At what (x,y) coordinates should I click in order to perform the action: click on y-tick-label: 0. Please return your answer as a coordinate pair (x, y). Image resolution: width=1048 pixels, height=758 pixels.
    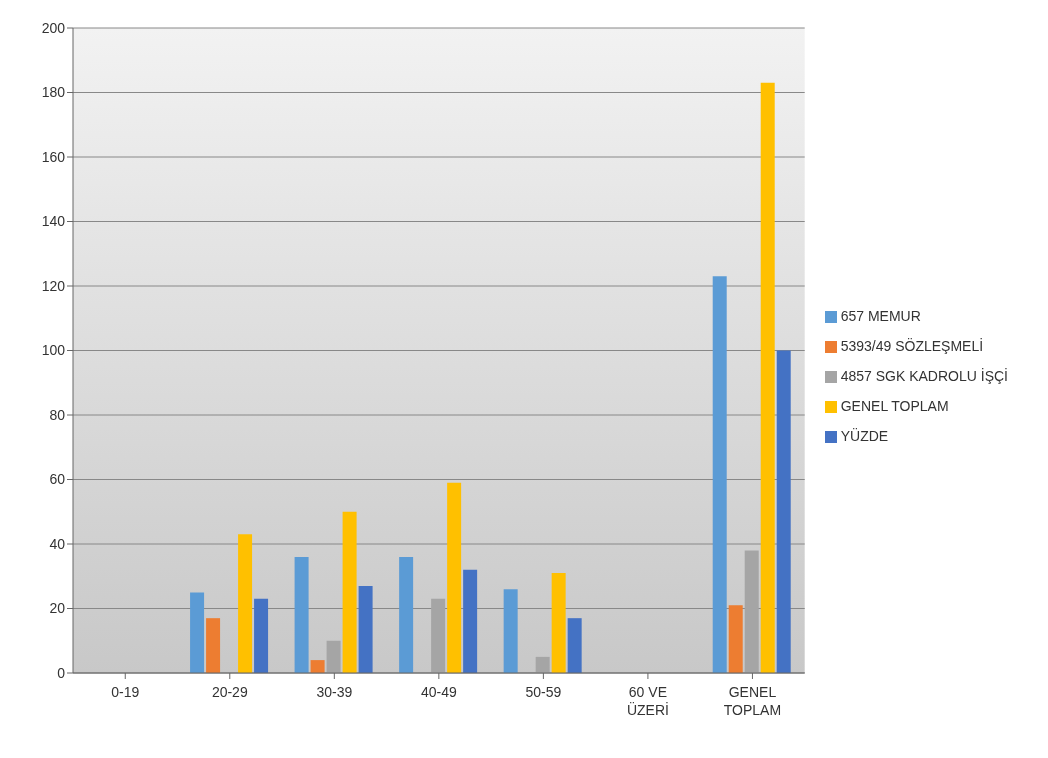
    Looking at the image, I should click on (61, 672).